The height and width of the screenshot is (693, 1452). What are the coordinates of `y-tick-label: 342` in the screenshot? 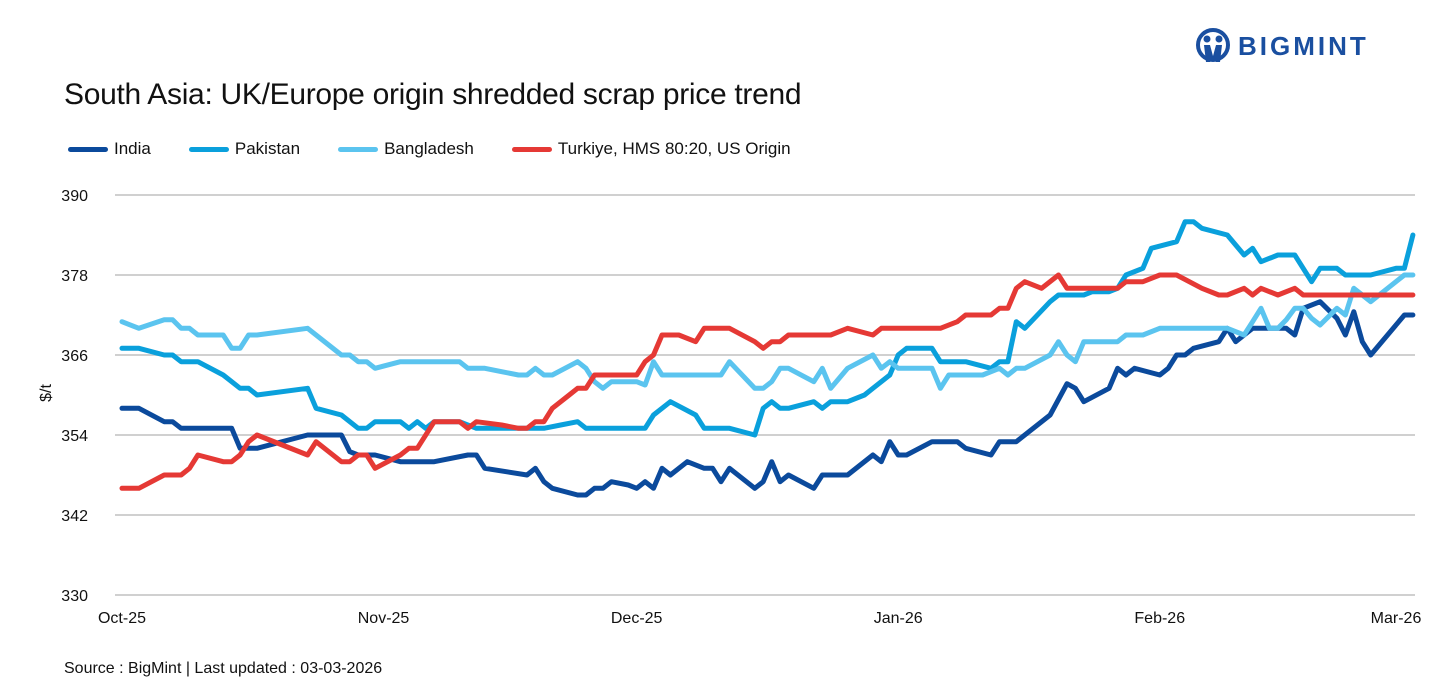 It's located at (74, 516).